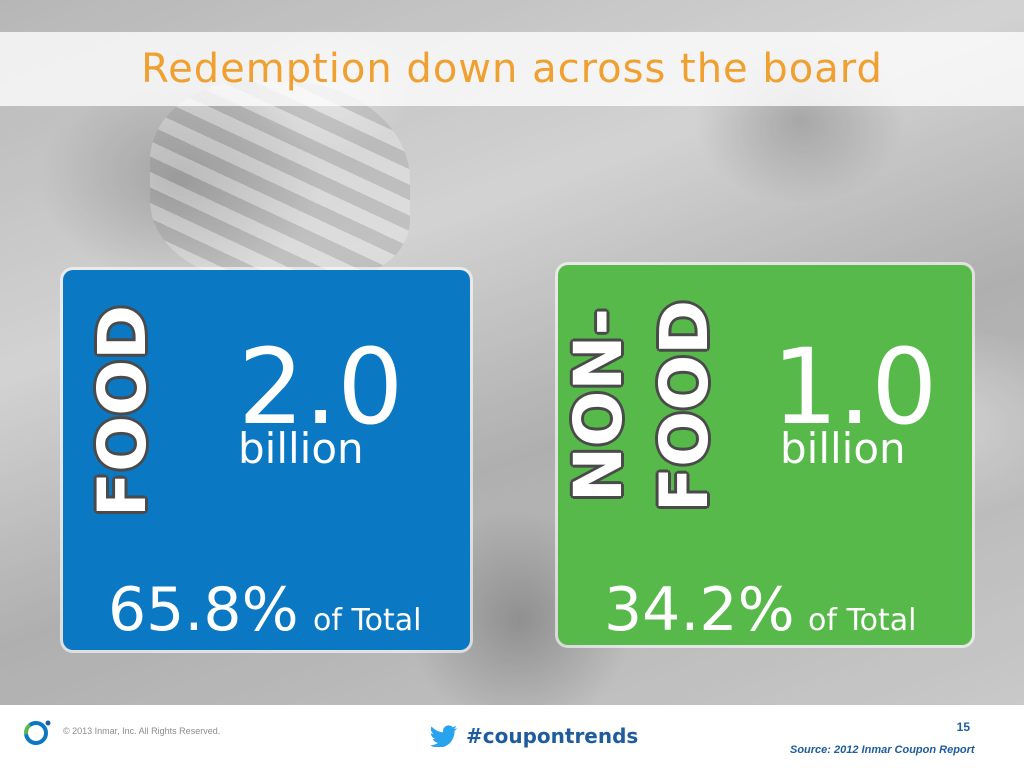 The height and width of the screenshot is (768, 1024). Describe the element at coordinates (699, 610) in the screenshot. I see `nonfood-percent: 34.2%` at that location.